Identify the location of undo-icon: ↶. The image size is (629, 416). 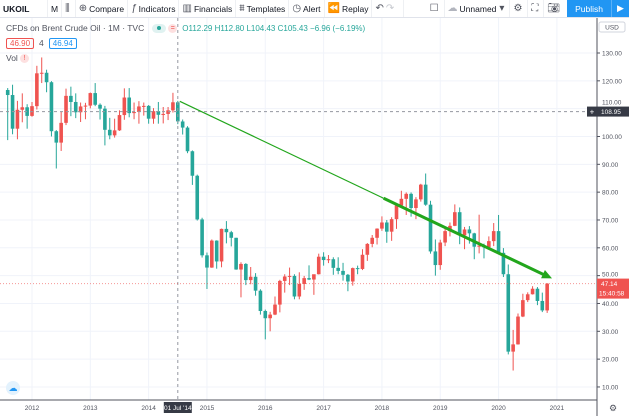
(379, 8).